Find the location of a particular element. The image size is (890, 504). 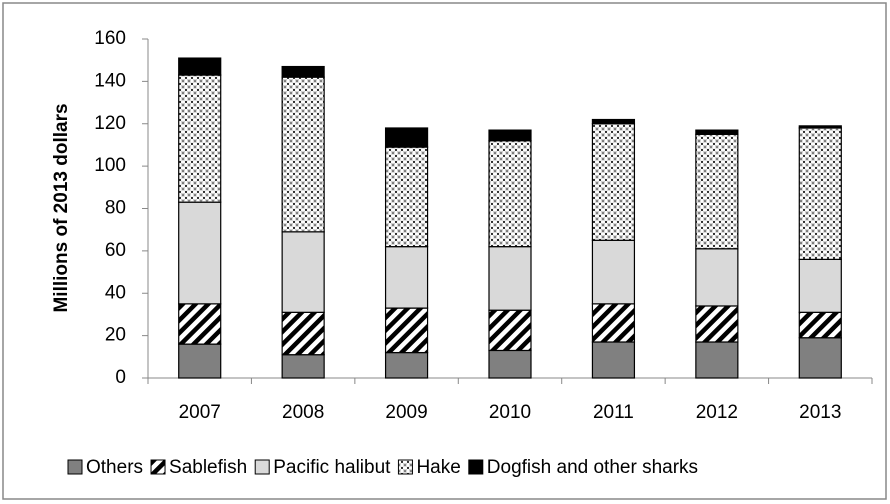

y-tick-label: 40 is located at coordinates (115, 292).